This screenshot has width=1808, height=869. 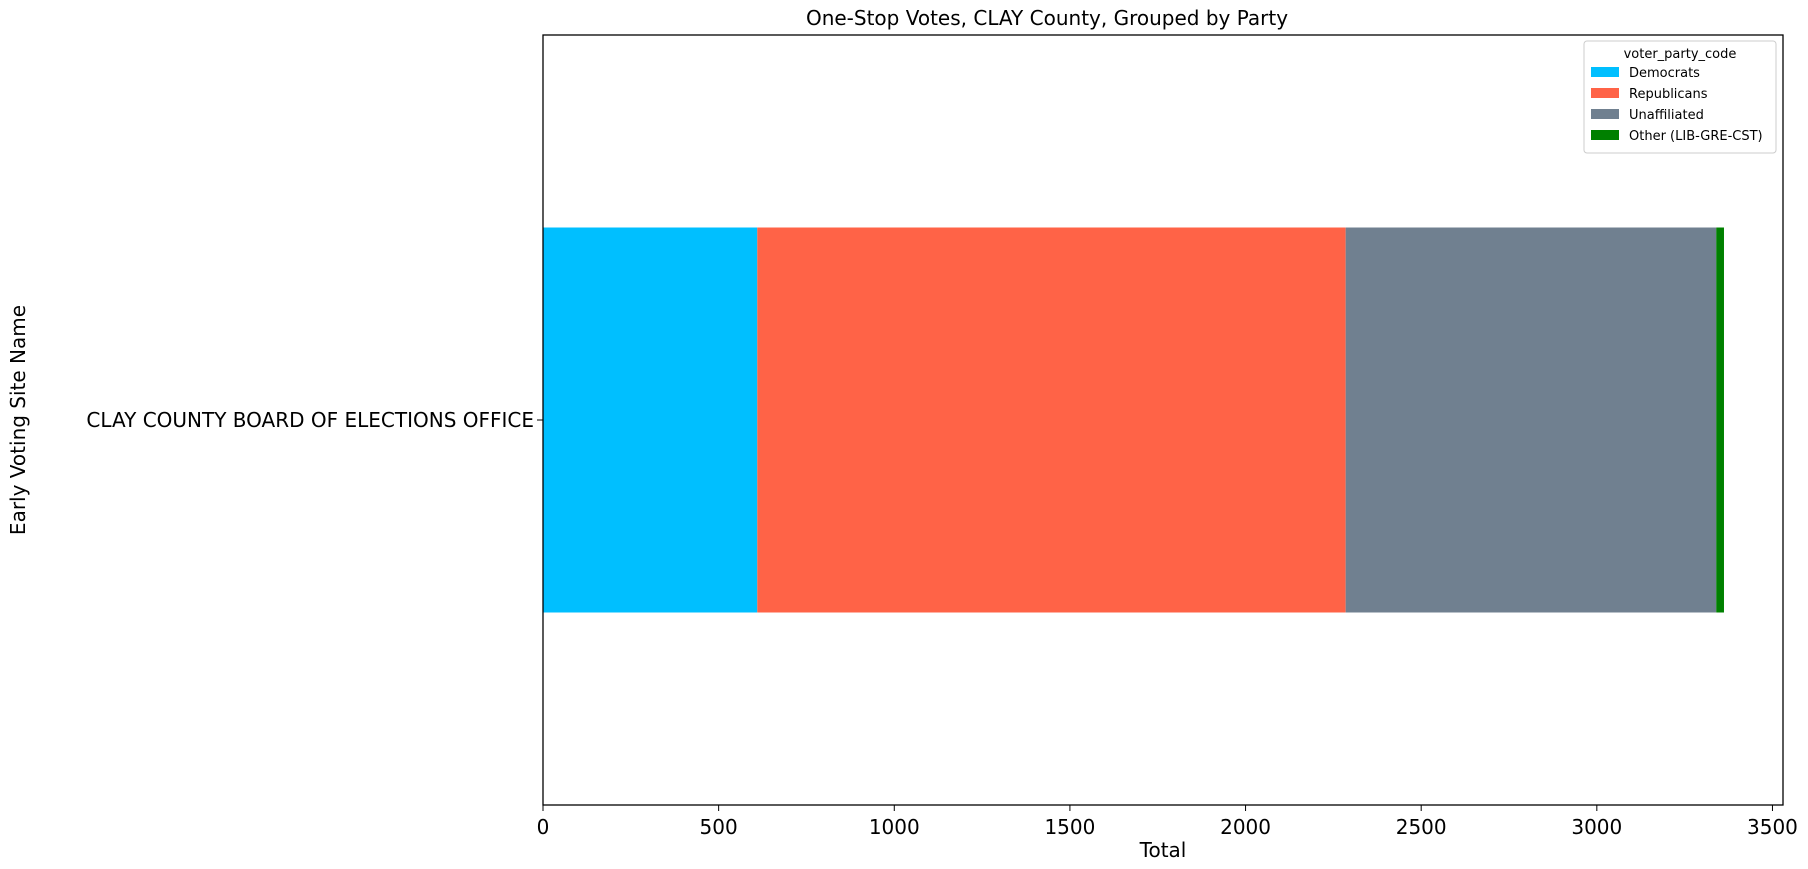 I want to click on bar-other-lib-gre-cst, so click(x=1720, y=420).